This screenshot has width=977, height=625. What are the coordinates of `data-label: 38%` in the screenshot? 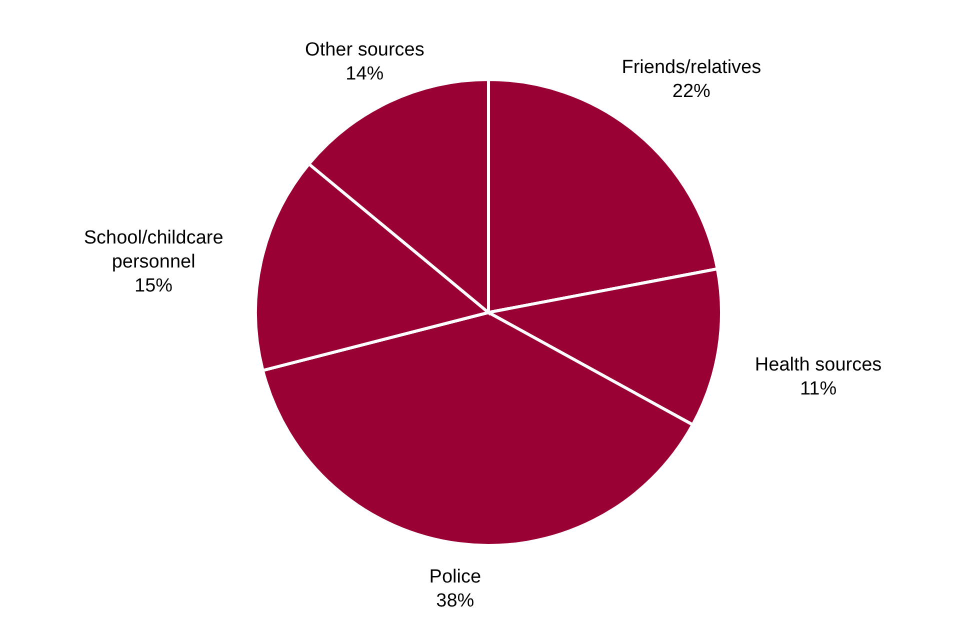 It's located at (455, 601).